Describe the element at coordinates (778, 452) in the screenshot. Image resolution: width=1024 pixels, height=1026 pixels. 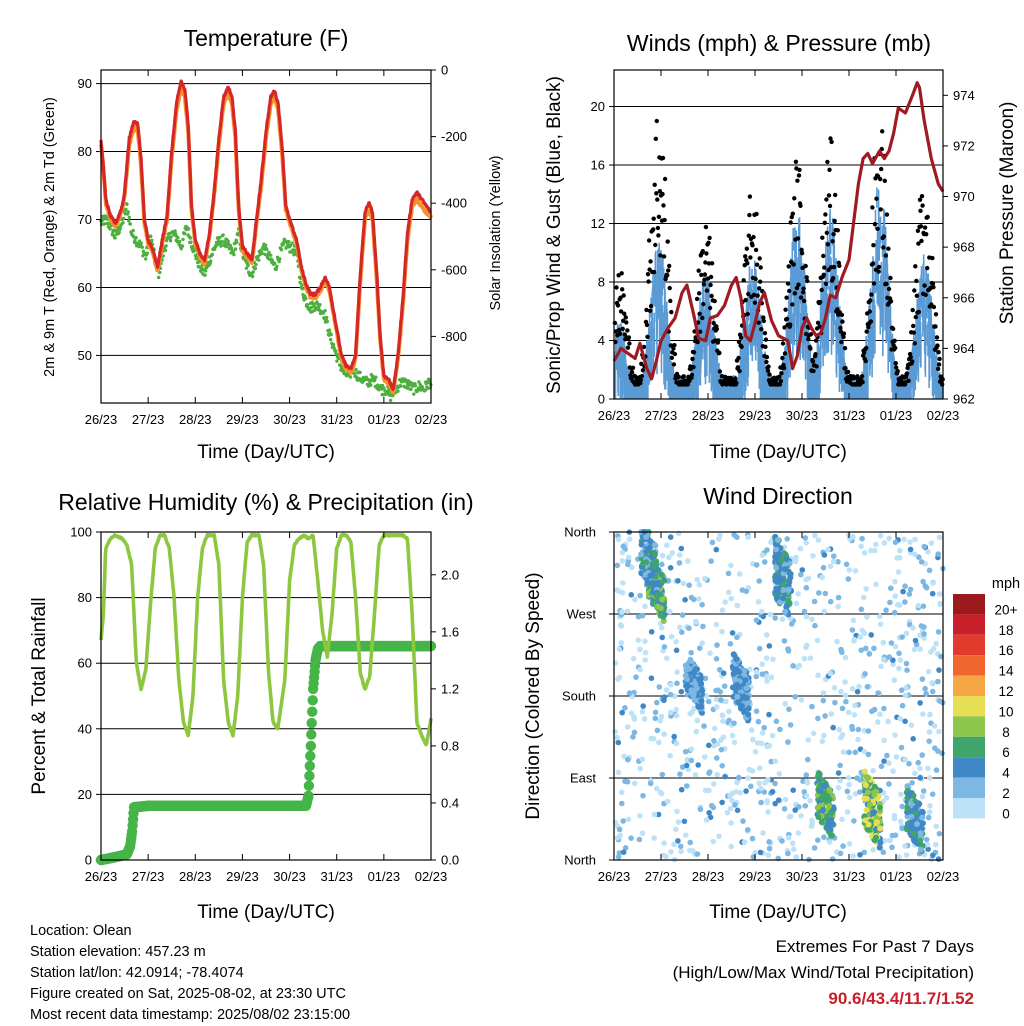
I see `winds-xlabel: Time (Day/UTC)` at that location.